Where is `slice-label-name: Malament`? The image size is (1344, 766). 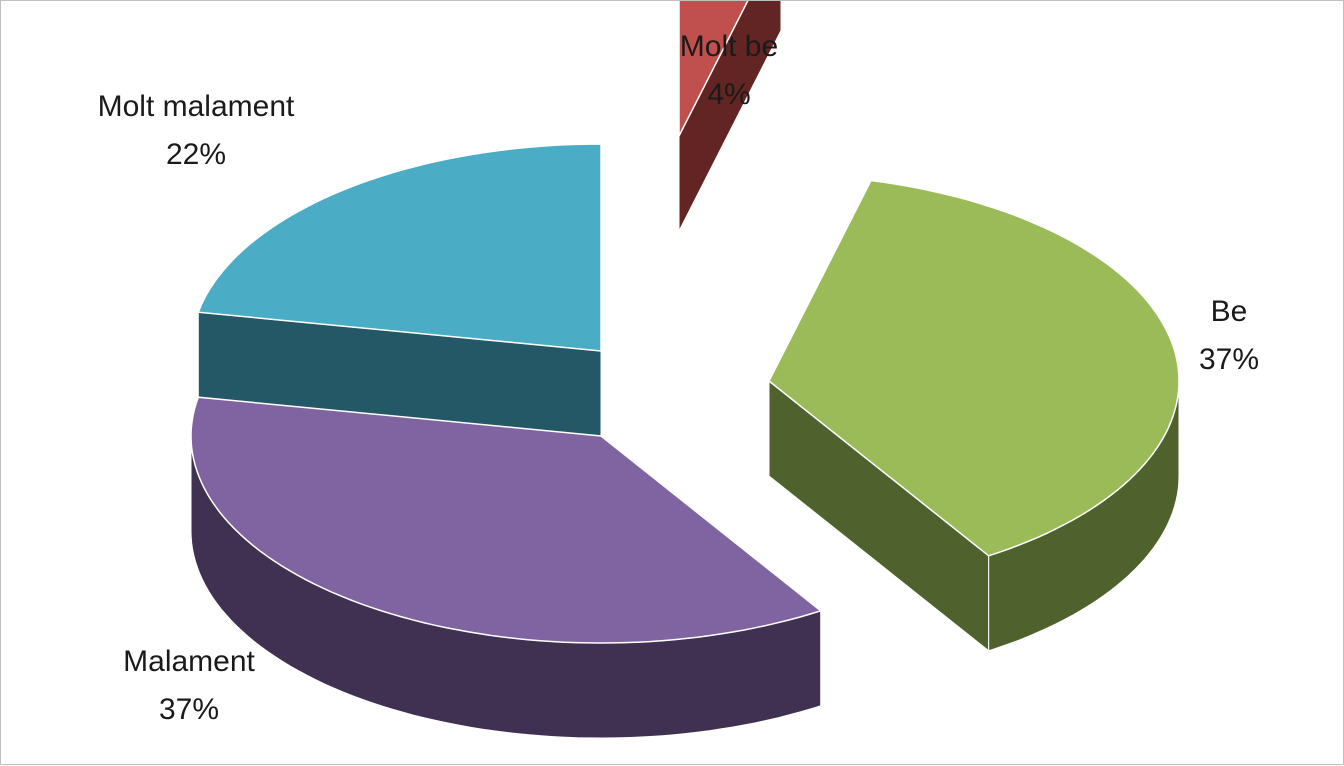
slice-label-name: Malament is located at coordinates (189, 661).